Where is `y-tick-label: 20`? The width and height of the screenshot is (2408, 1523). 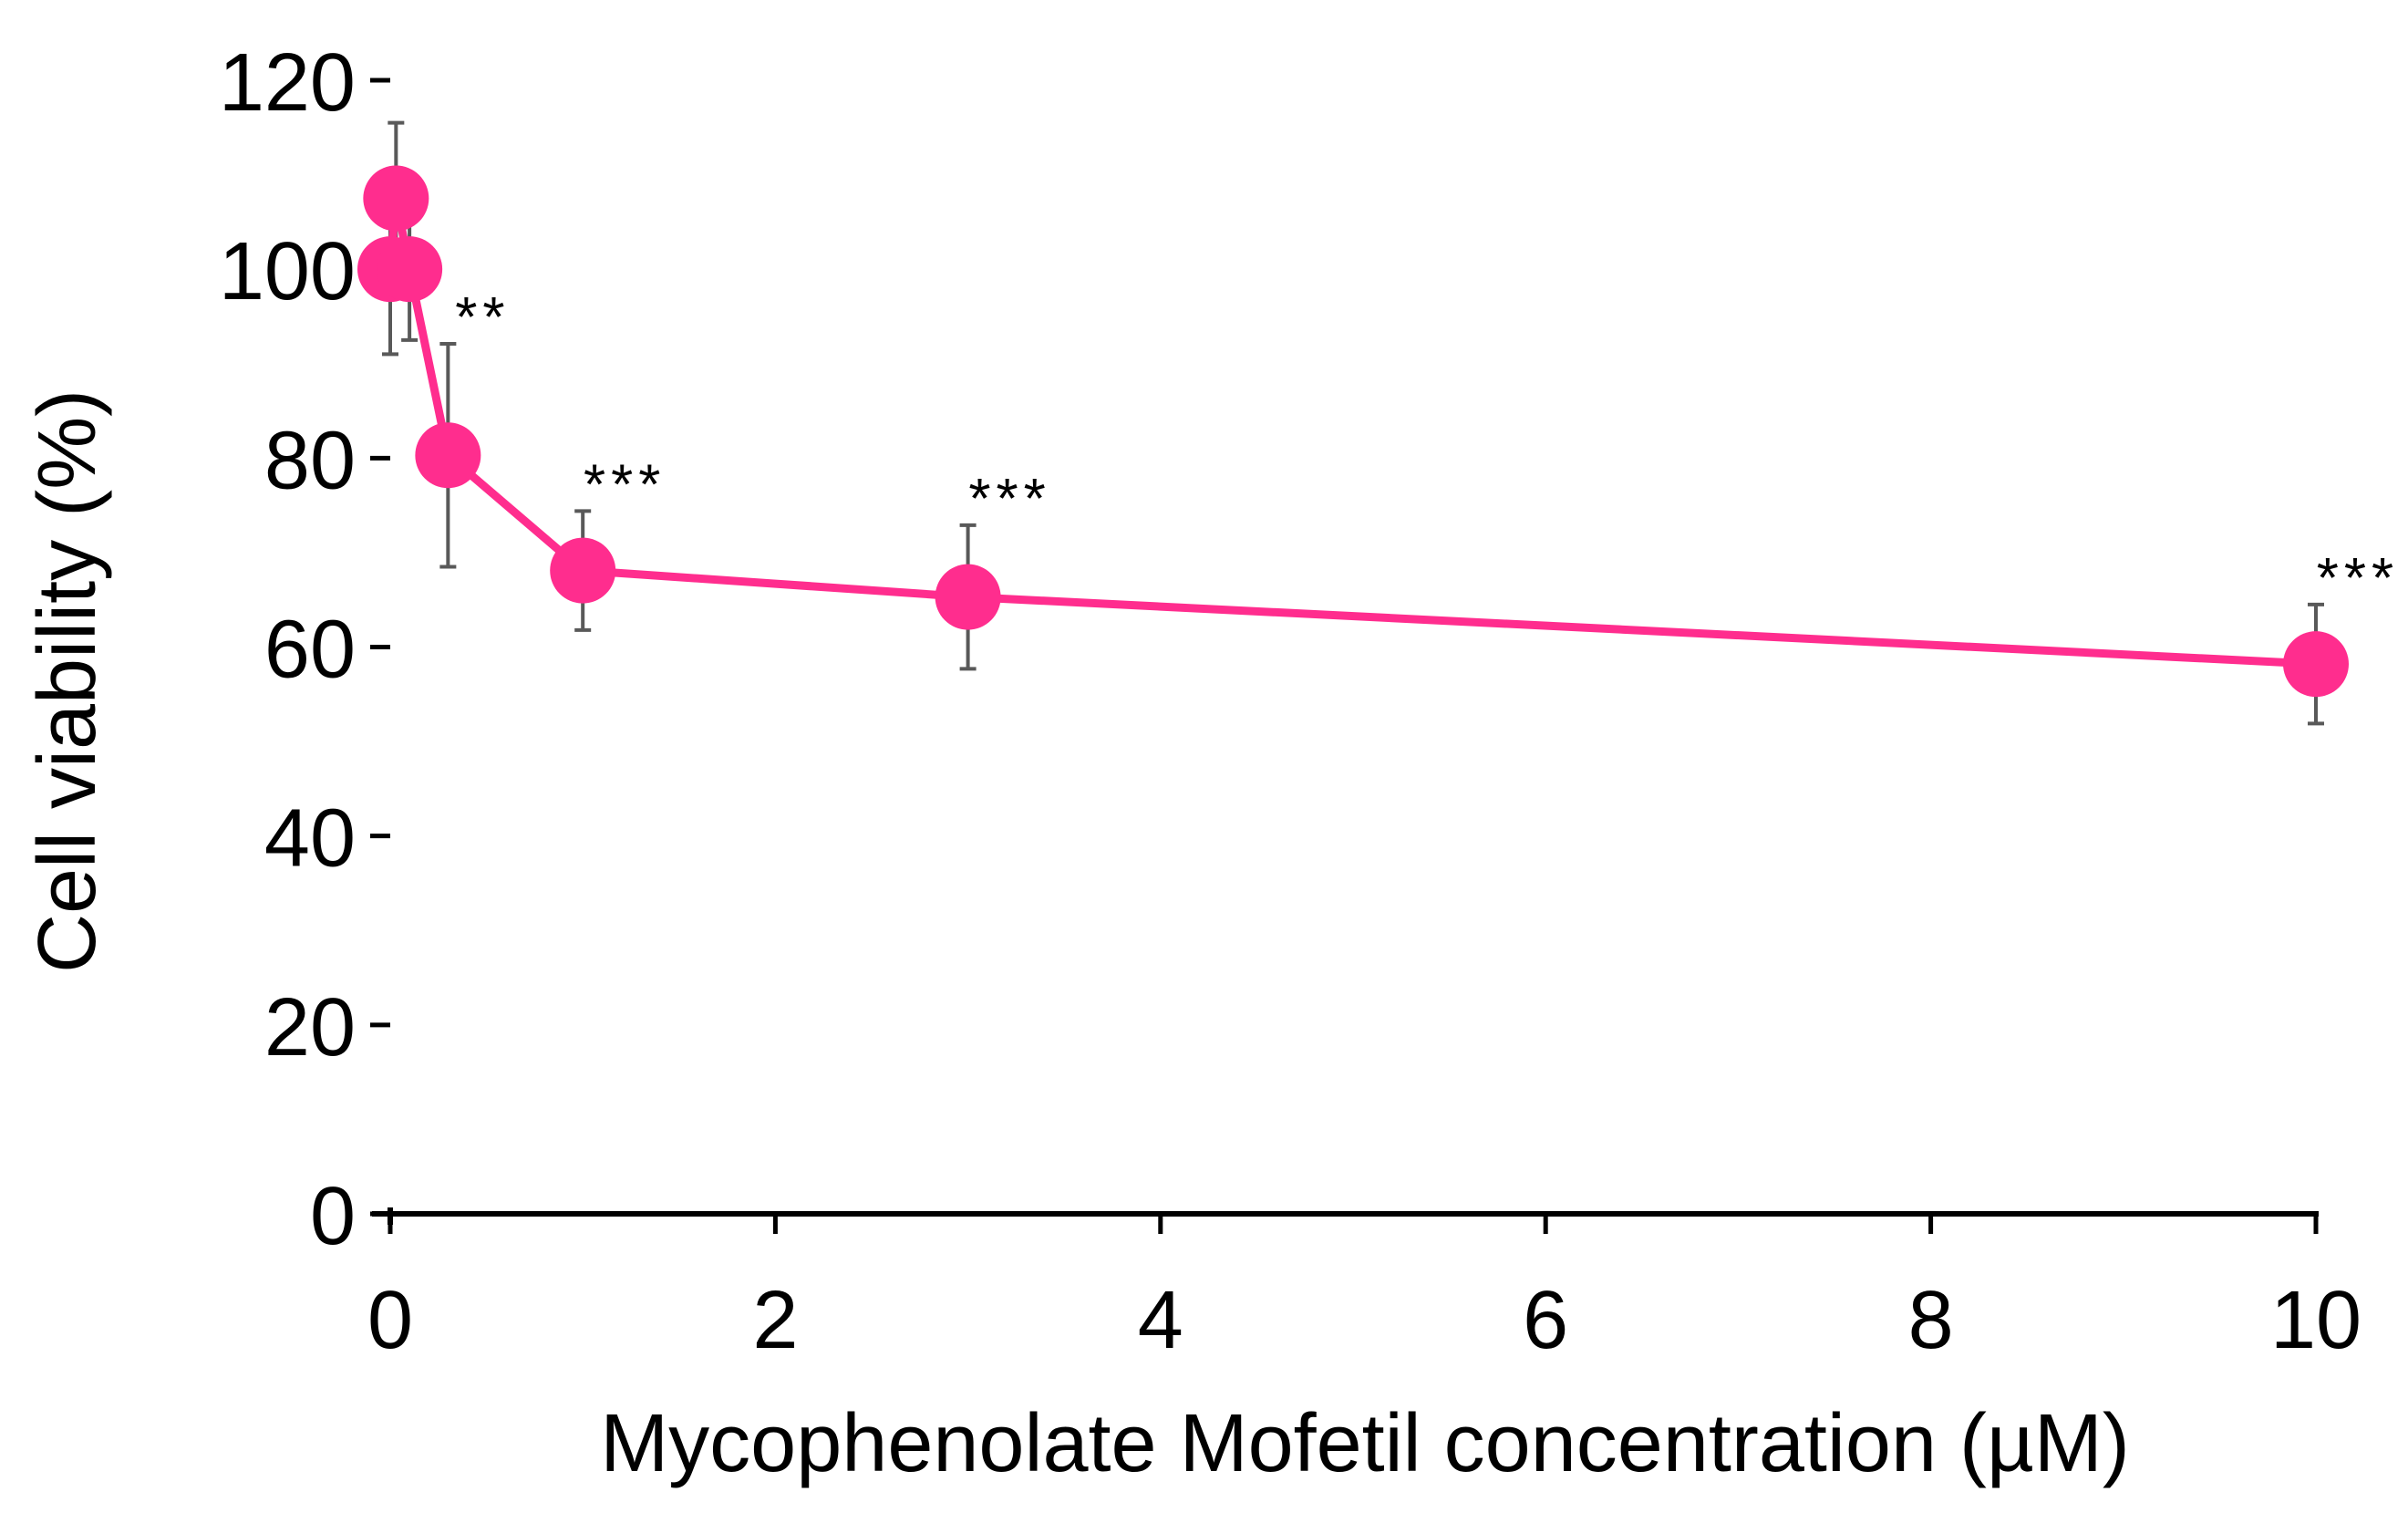
y-tick-label: 20 is located at coordinates (310, 1027).